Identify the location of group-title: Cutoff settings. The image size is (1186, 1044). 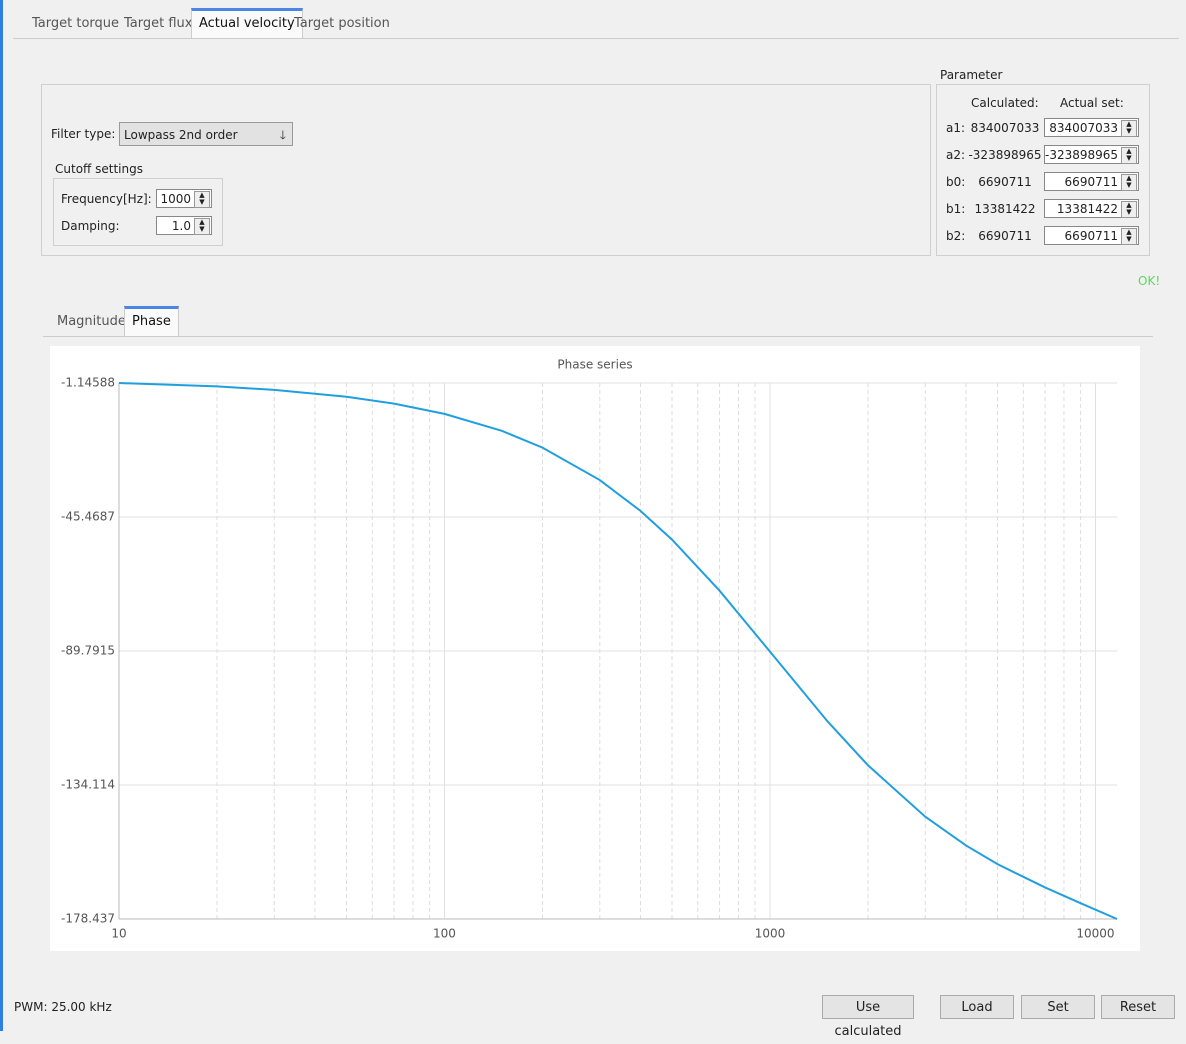
(99, 169).